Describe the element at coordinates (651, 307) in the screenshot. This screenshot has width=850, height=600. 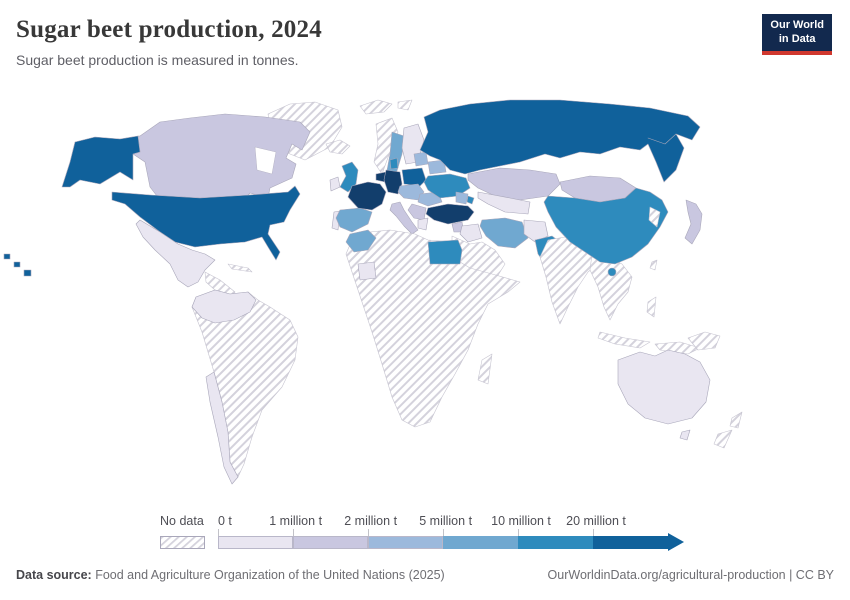
I see `country-philippines` at that location.